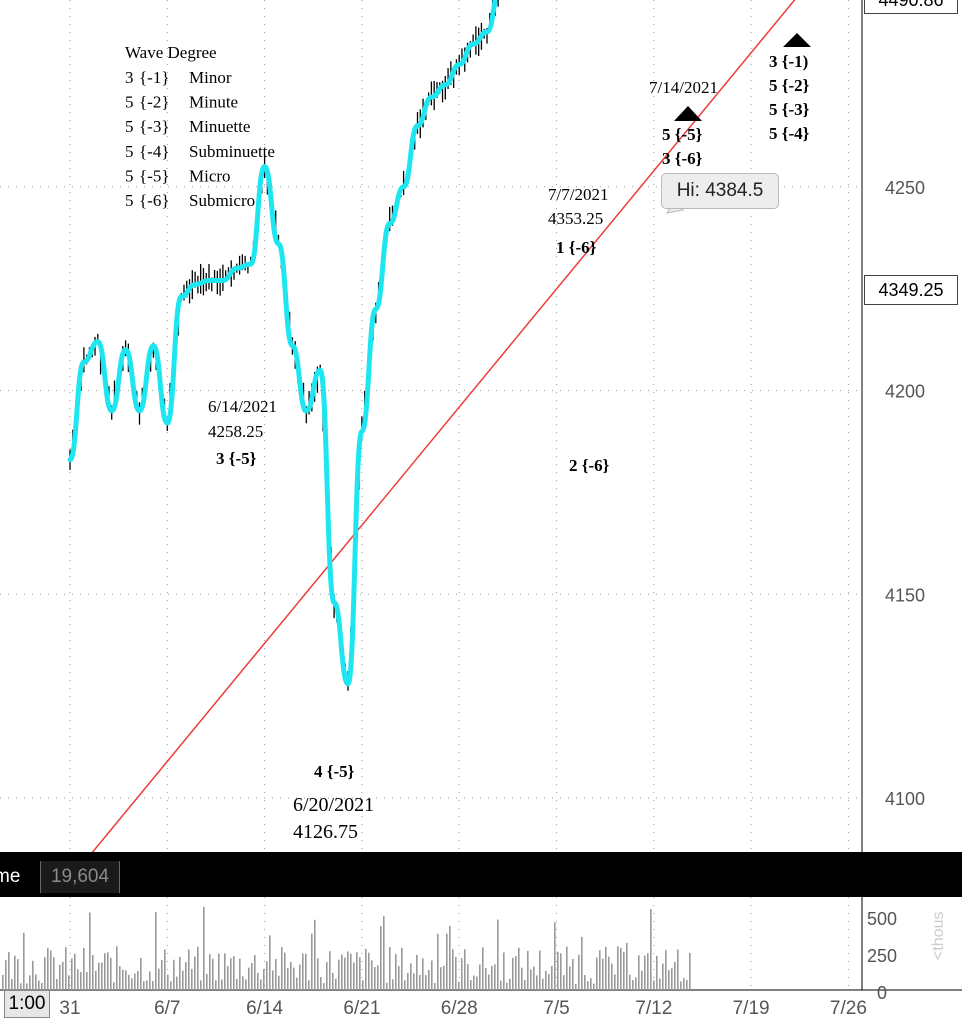 This screenshot has width=962, height=1024. Describe the element at coordinates (154, 102) in the screenshot. I see `wave-degree-code: {-2}` at that location.